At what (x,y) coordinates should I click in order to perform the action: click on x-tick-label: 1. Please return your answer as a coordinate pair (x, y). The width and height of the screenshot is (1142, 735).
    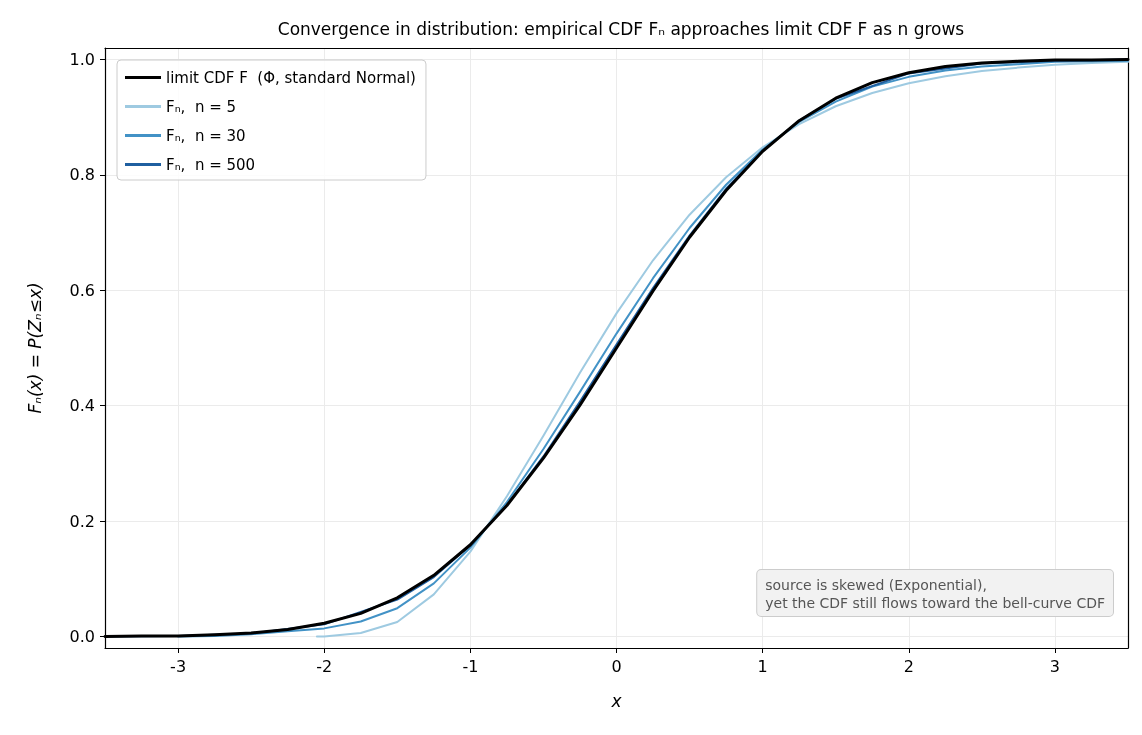
    Looking at the image, I should click on (762, 666).